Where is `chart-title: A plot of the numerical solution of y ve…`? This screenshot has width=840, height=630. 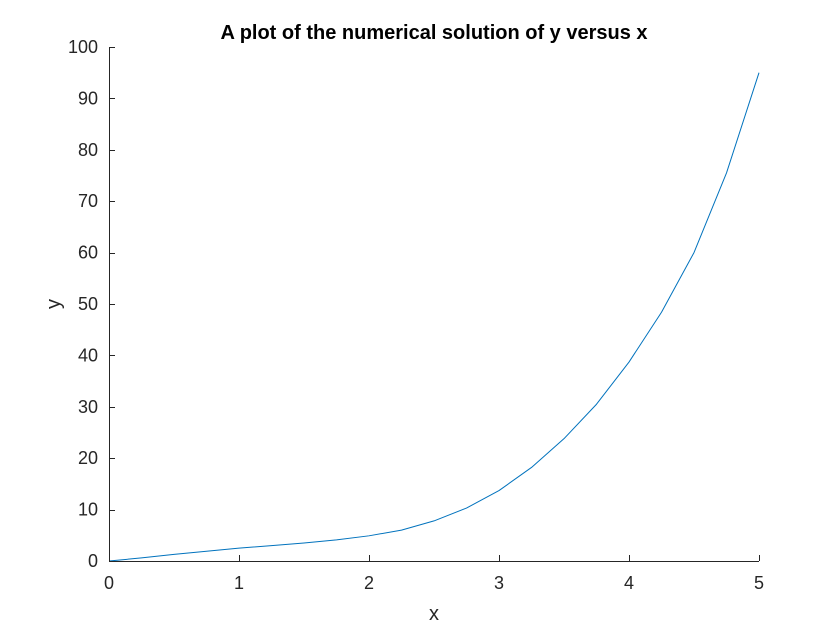
chart-title: A plot of the numerical solution of y ve… is located at coordinates (433, 33).